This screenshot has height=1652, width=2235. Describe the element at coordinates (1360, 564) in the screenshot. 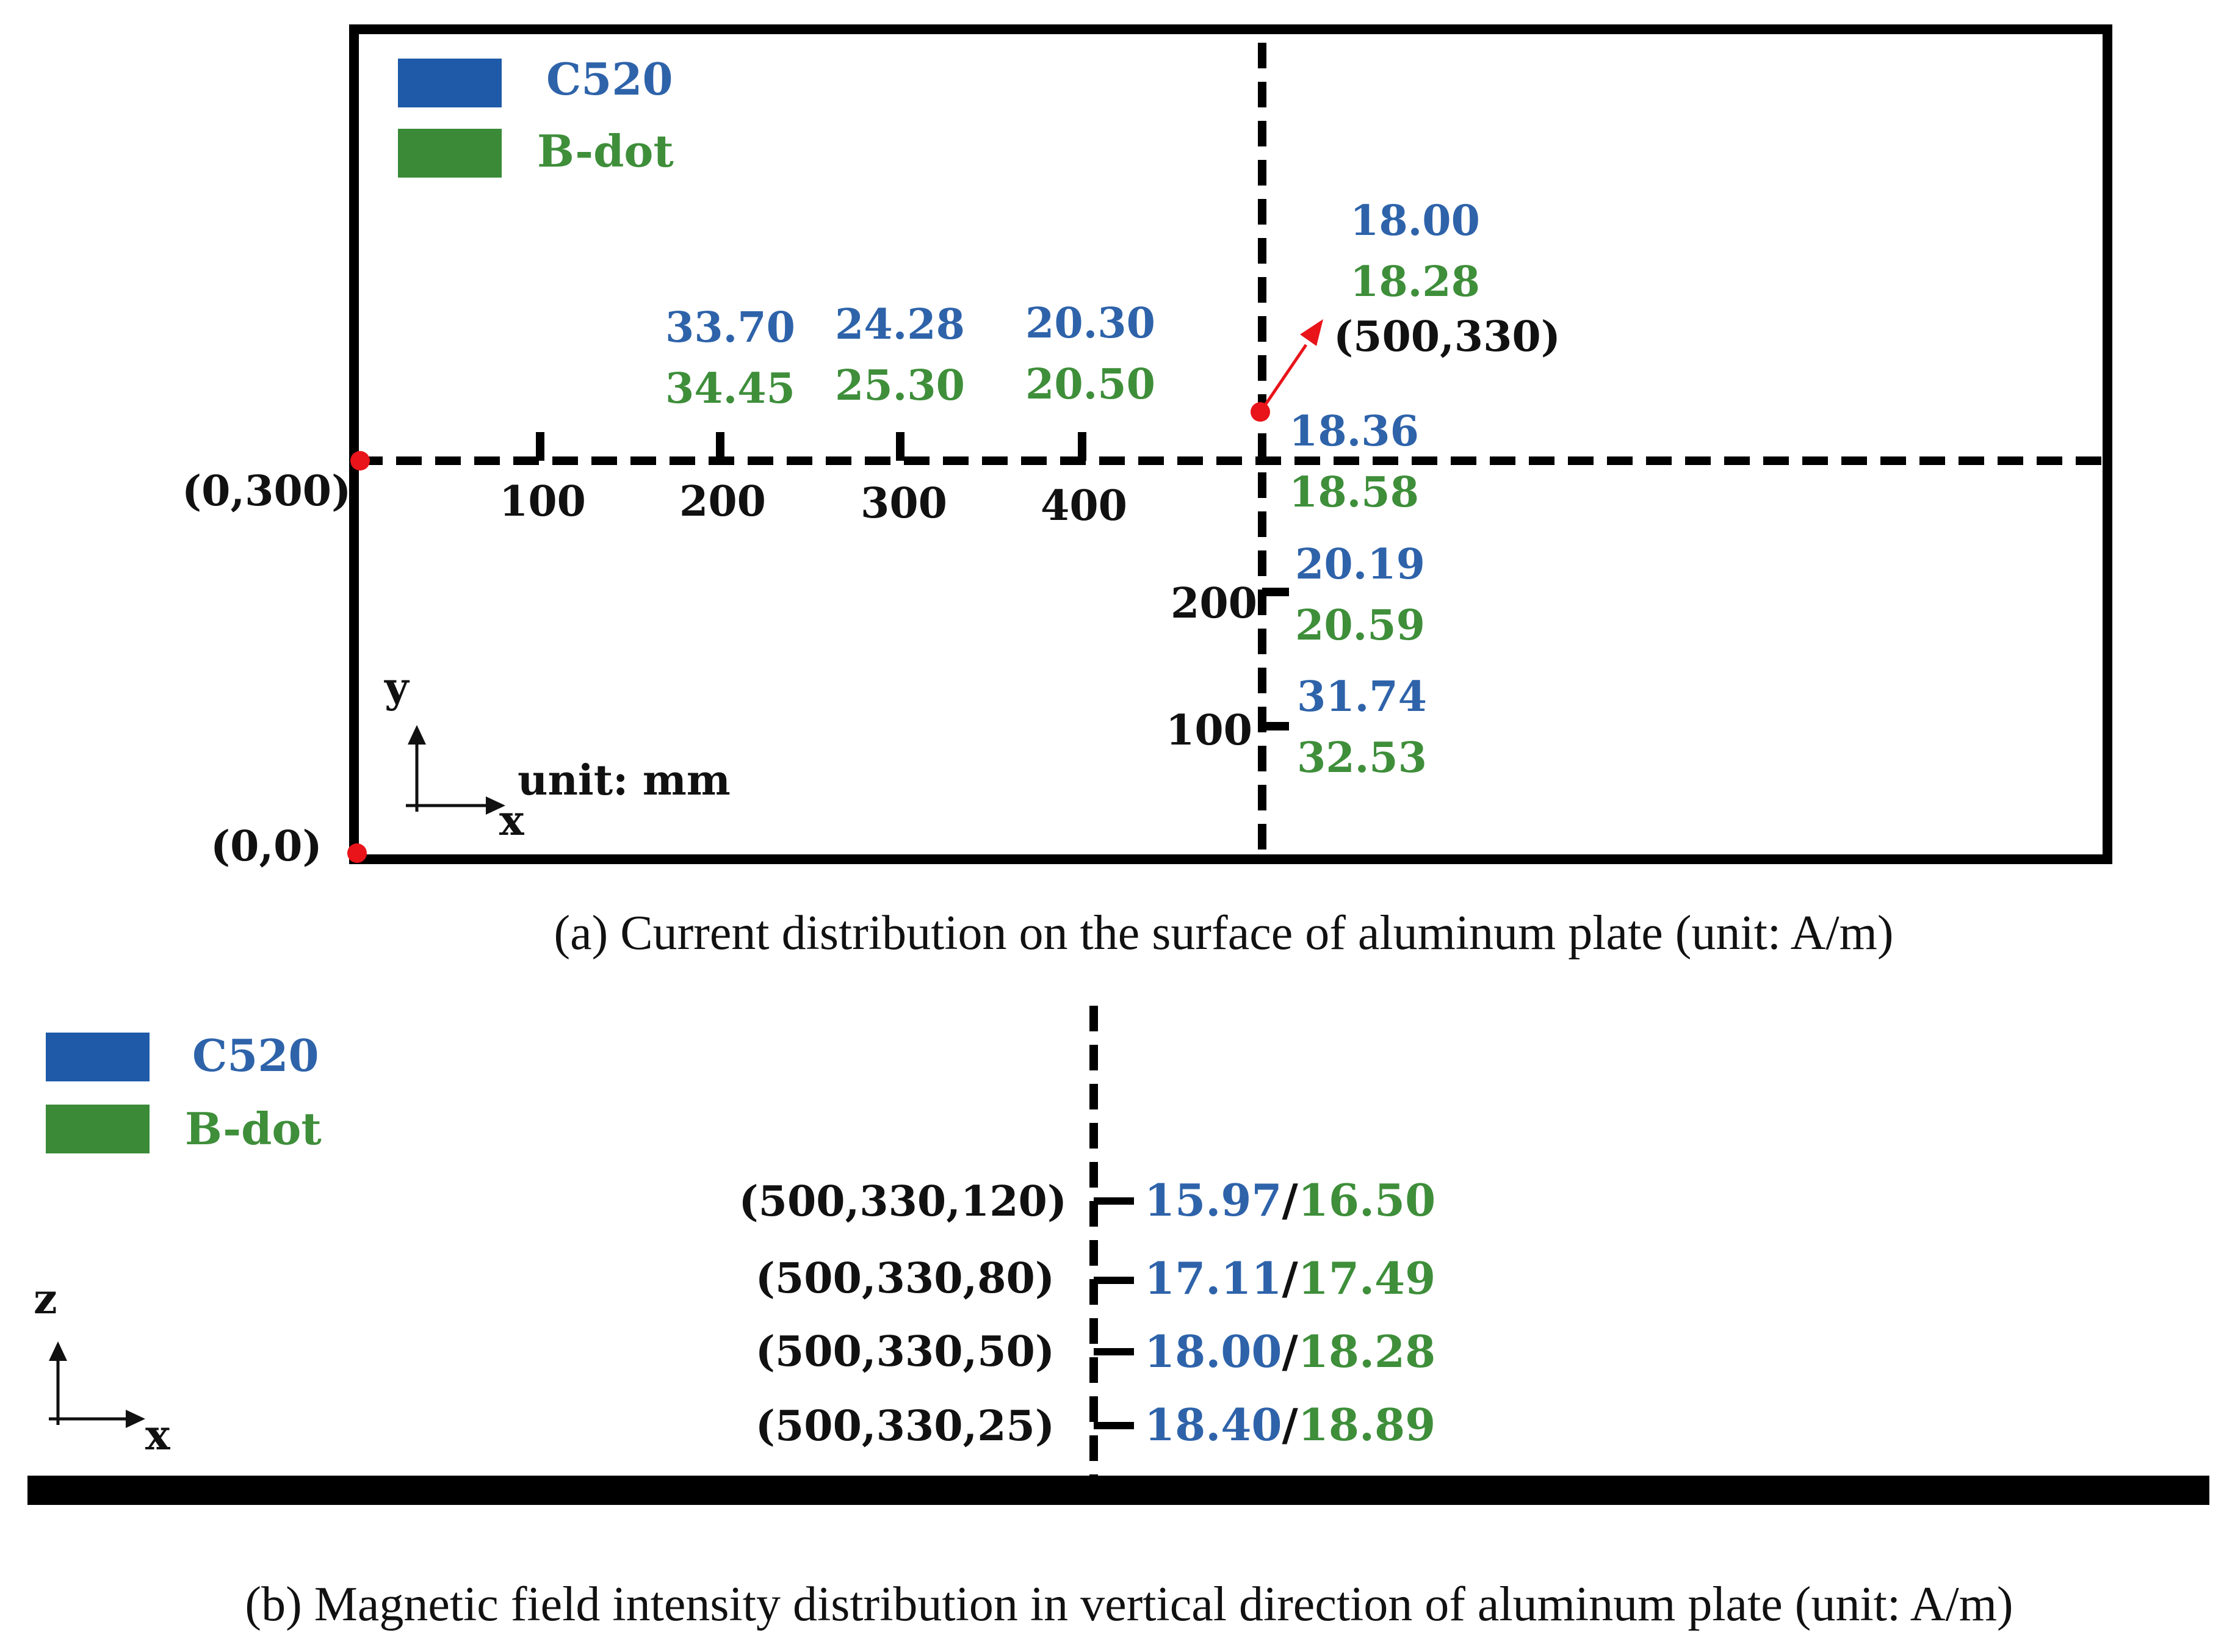

I see `y-value-c520: 20.19` at that location.